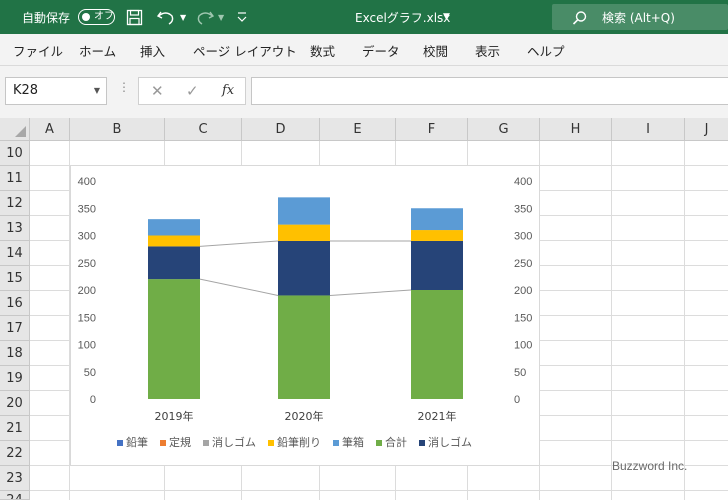 The image size is (728, 500). What do you see at coordinates (38, 51) in the screenshot?
I see `tab-file: ファイル` at bounding box center [38, 51].